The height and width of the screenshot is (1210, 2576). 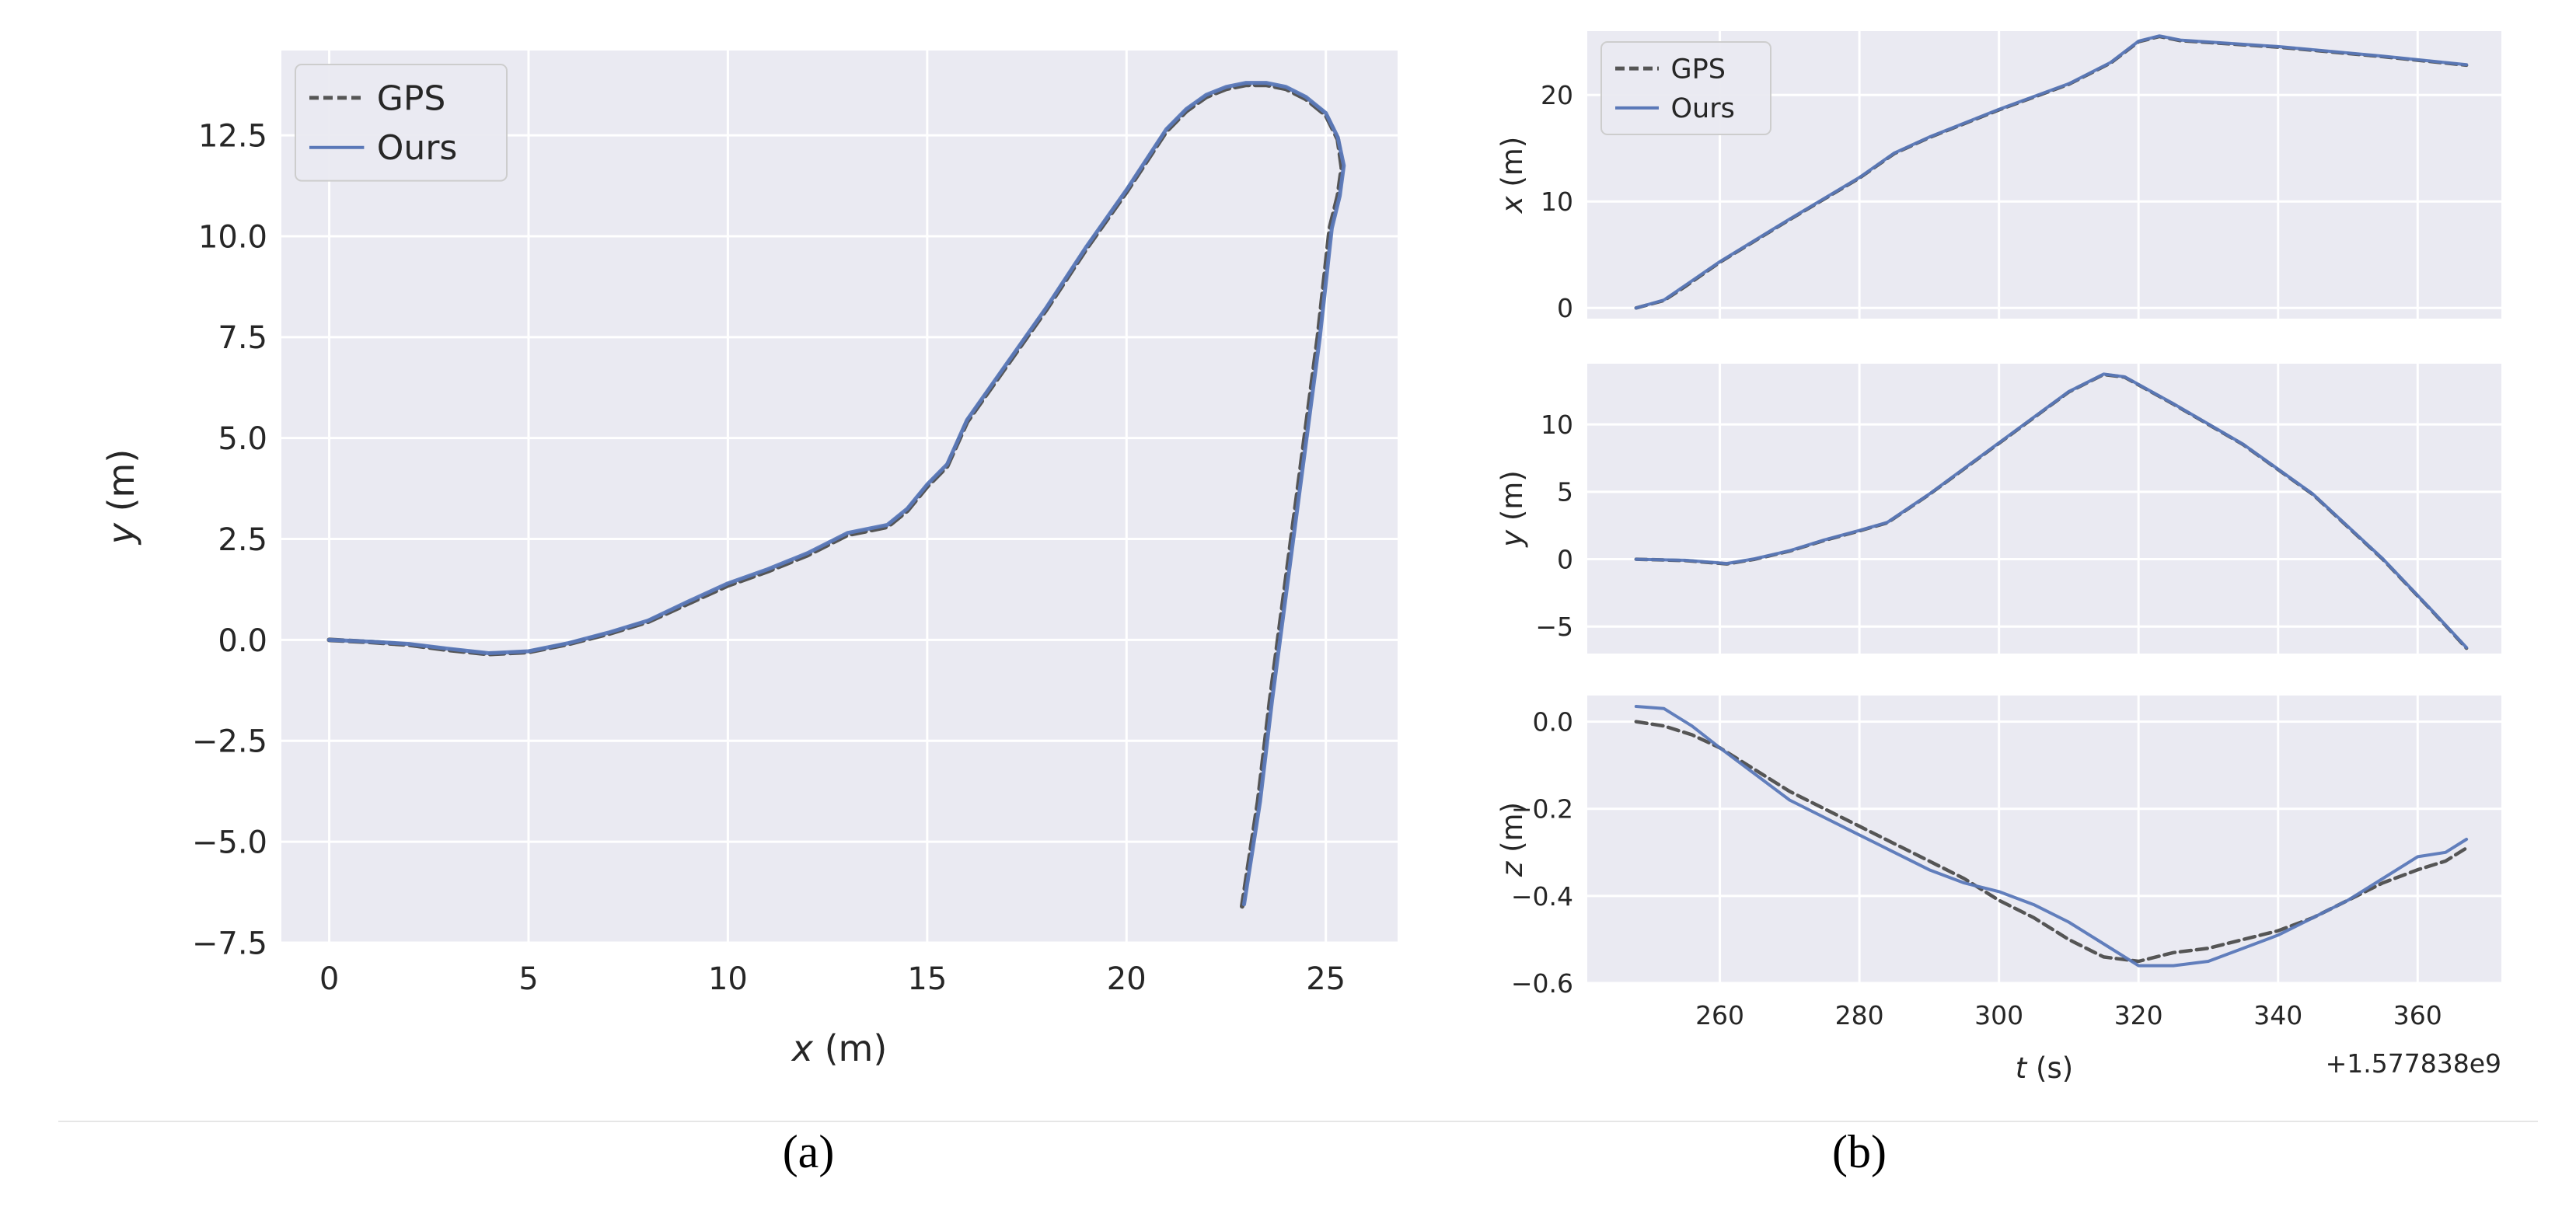 I want to click on y-axis-label: z (m), so click(x=1513, y=839).